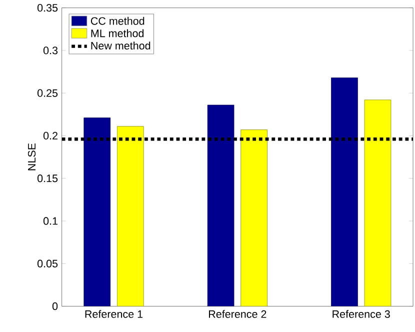 Image resolution: width=415 pixels, height=332 pixels. What do you see at coordinates (50, 136) in the screenshot?
I see `y-tick-label: 0.2` at bounding box center [50, 136].